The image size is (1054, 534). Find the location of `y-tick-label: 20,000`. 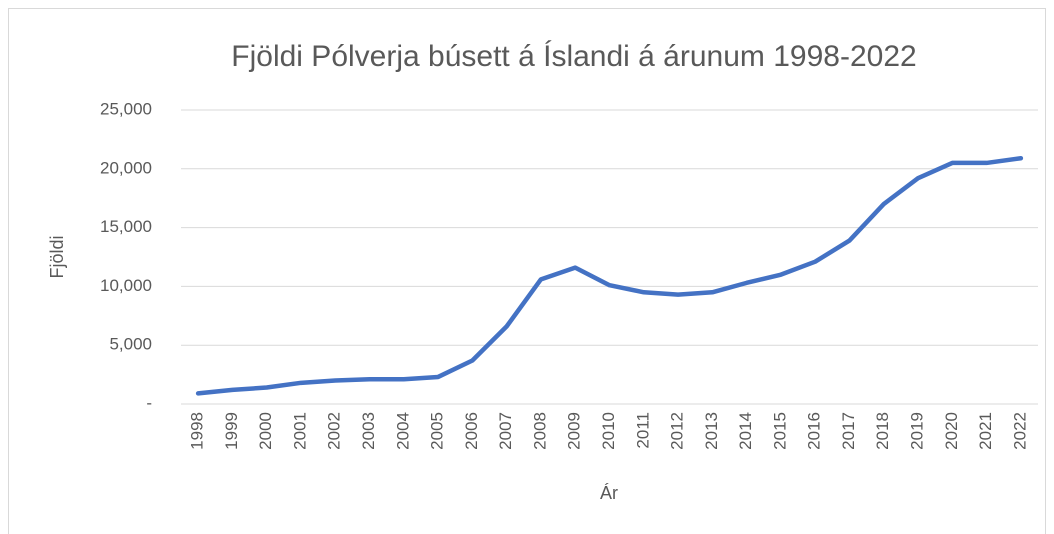

y-tick-label: 20,000 is located at coordinates (126, 167).